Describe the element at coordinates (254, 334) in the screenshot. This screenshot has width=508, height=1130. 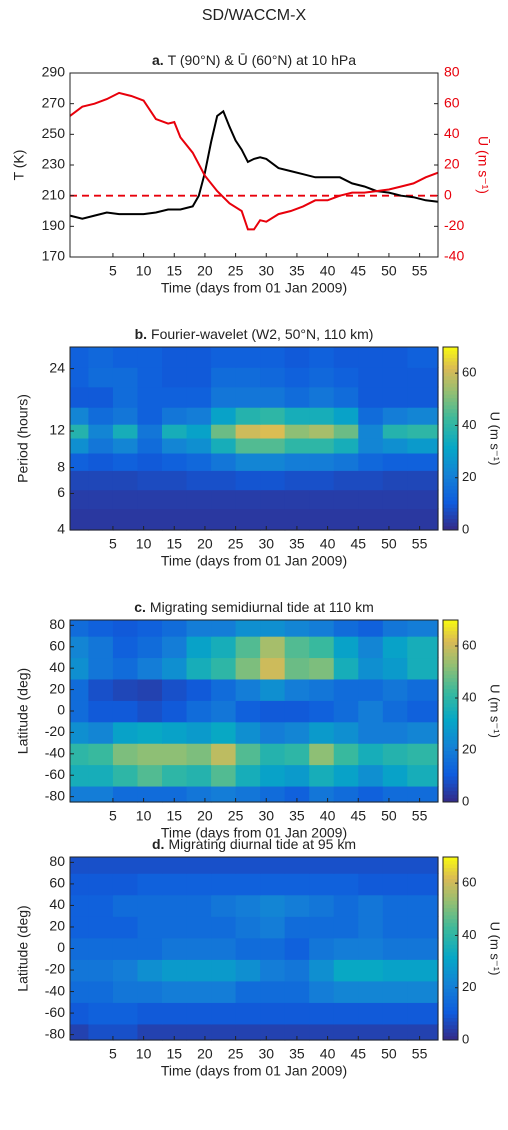
I see `panel-title: b. Fourier-wavelet (W2, 50°N, 110 km)` at that location.